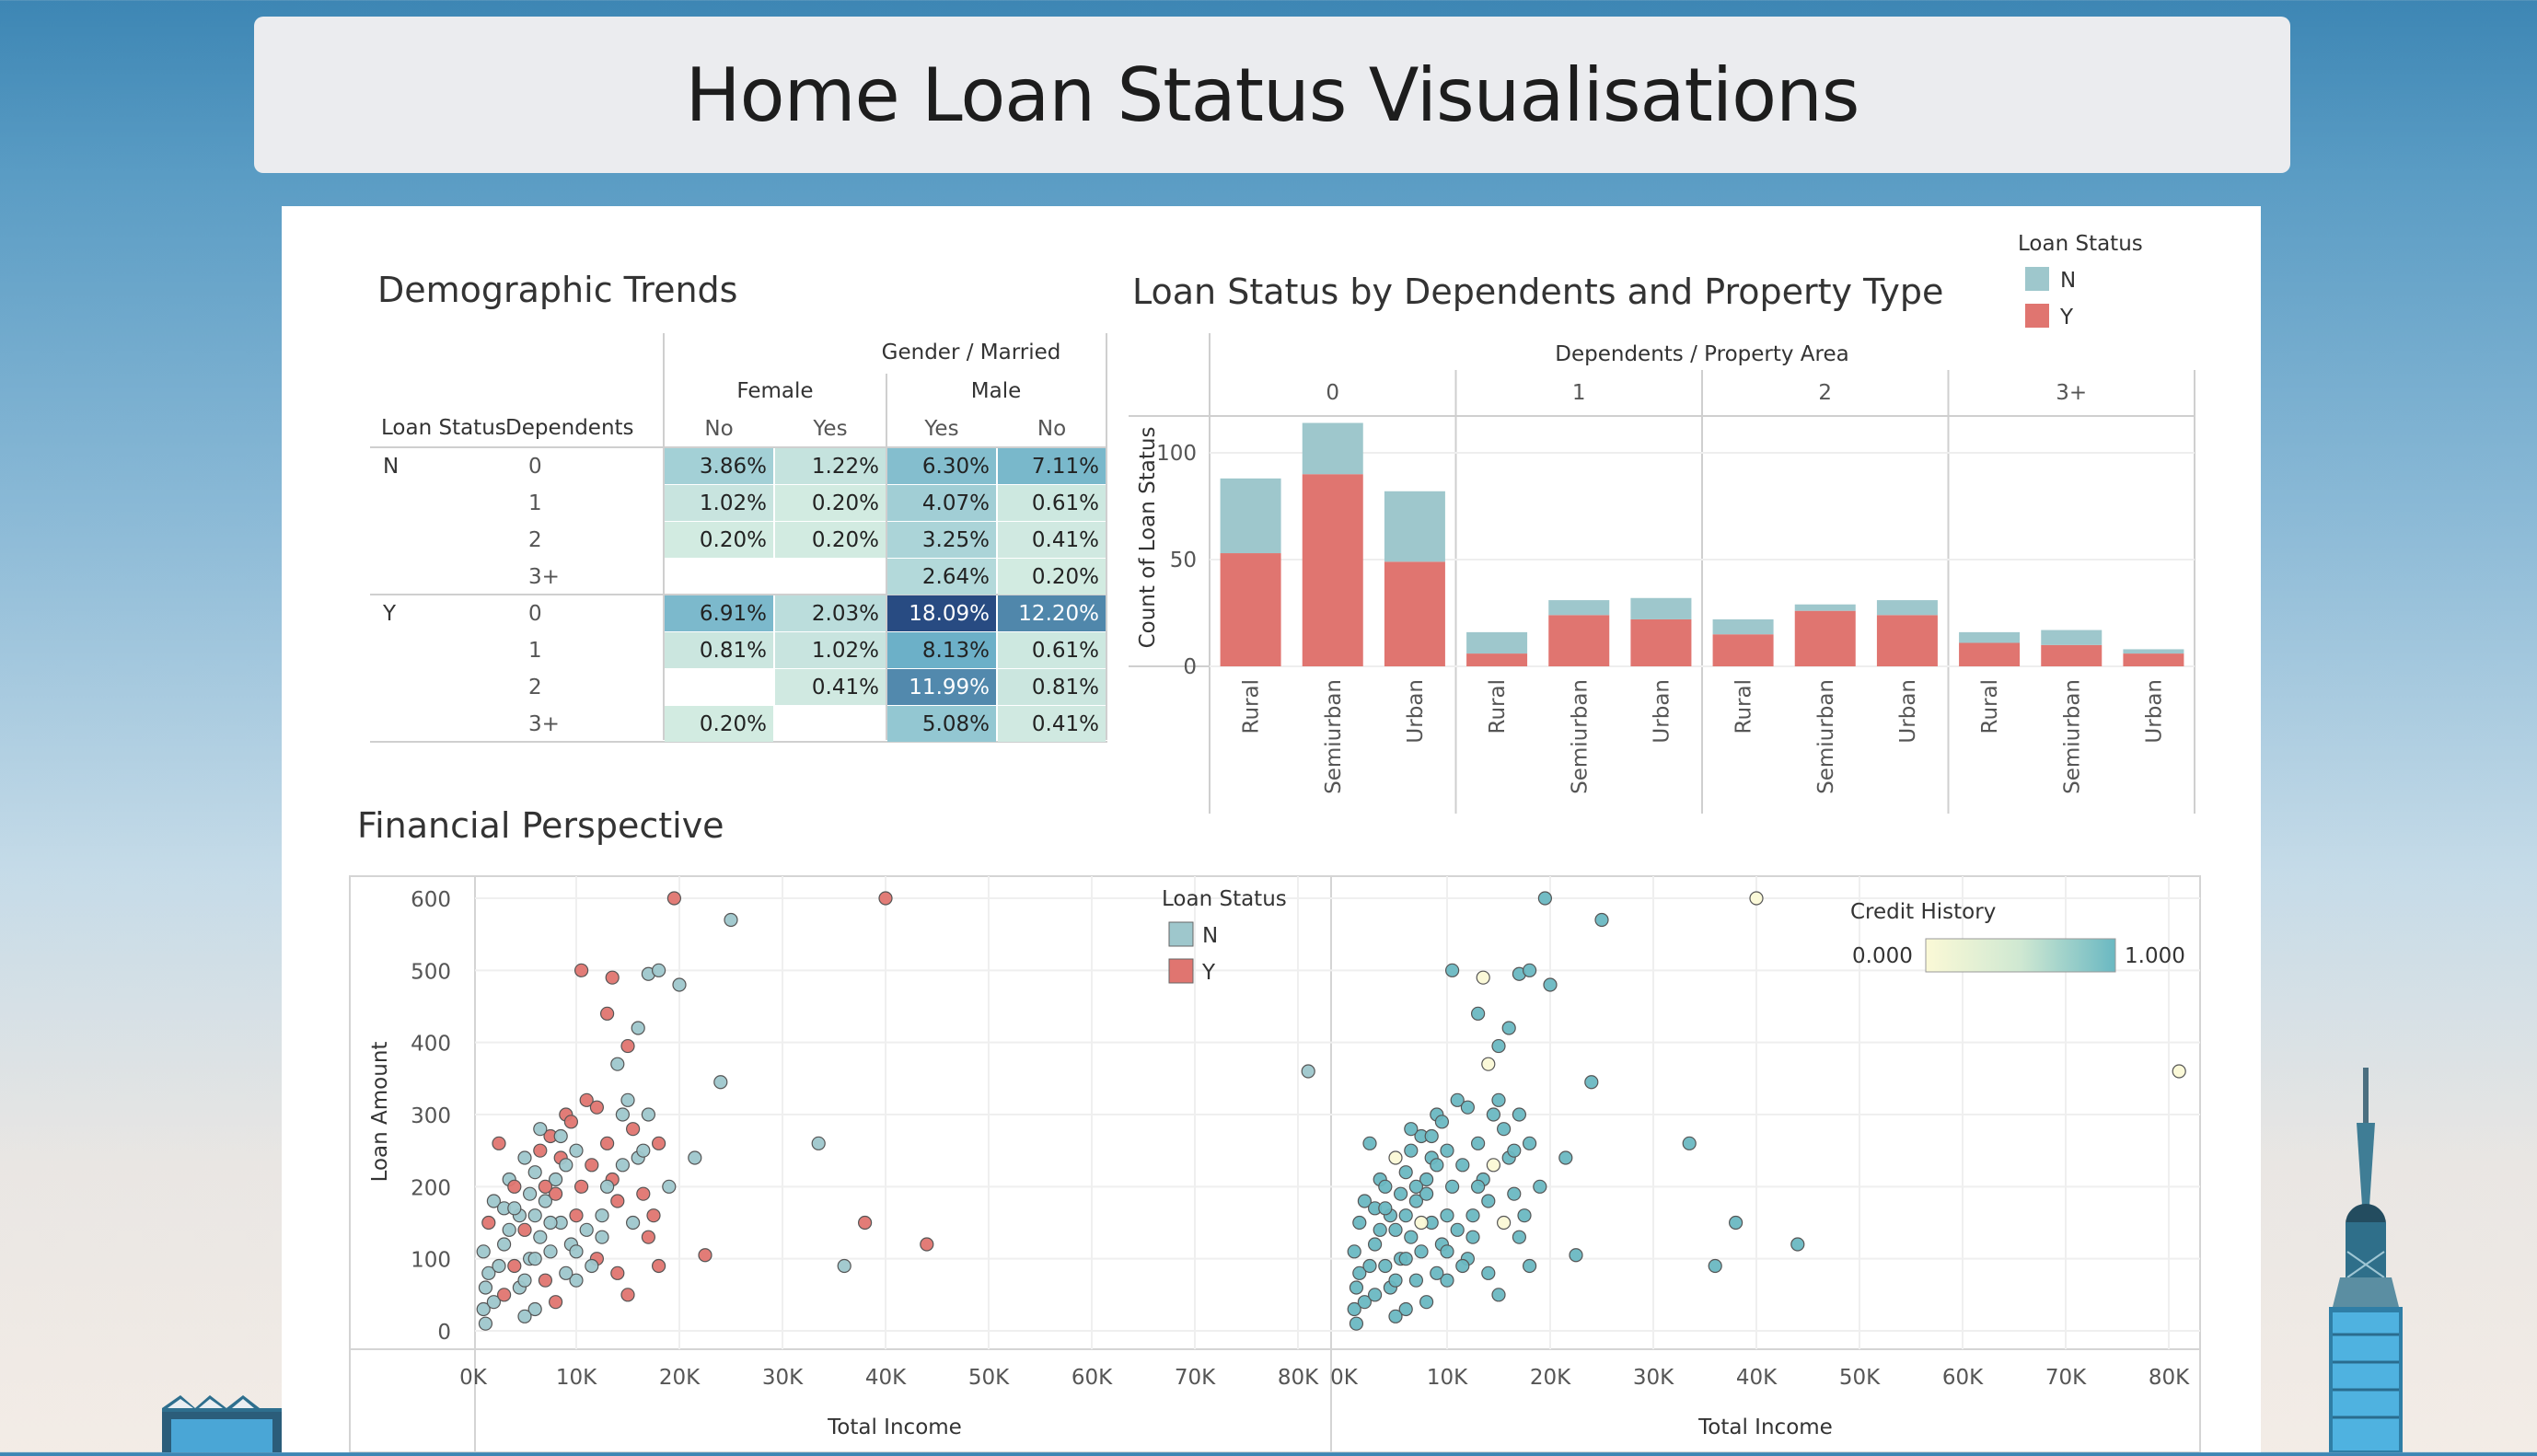 Image resolution: width=2537 pixels, height=1456 pixels. Describe the element at coordinates (1701, 354) in the screenshot. I see `bar-chart-top-header: Dependents / Property Area` at that location.